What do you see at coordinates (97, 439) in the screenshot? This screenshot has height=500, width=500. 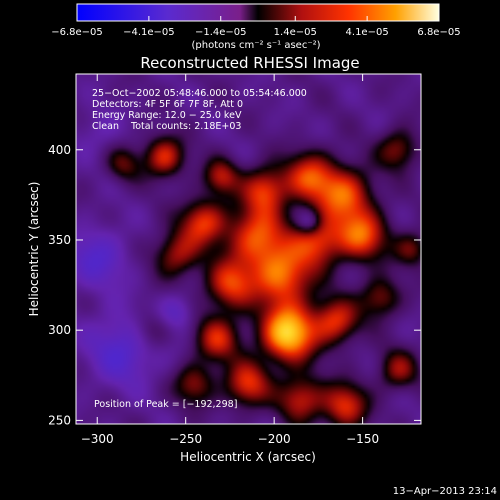 I see `x-tick-label: −300` at bounding box center [97, 439].